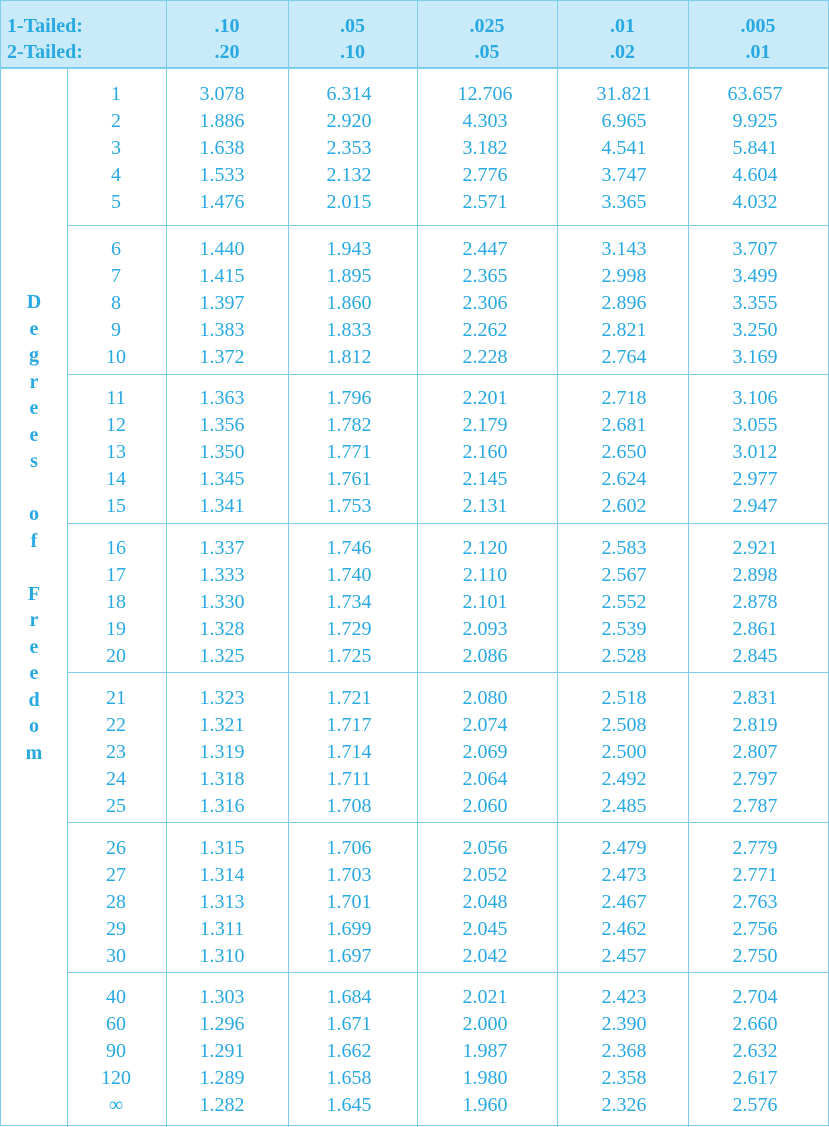 The image size is (829, 1127). What do you see at coordinates (485, 94) in the screenshot?
I see `critical-value-cell: 12.706` at bounding box center [485, 94].